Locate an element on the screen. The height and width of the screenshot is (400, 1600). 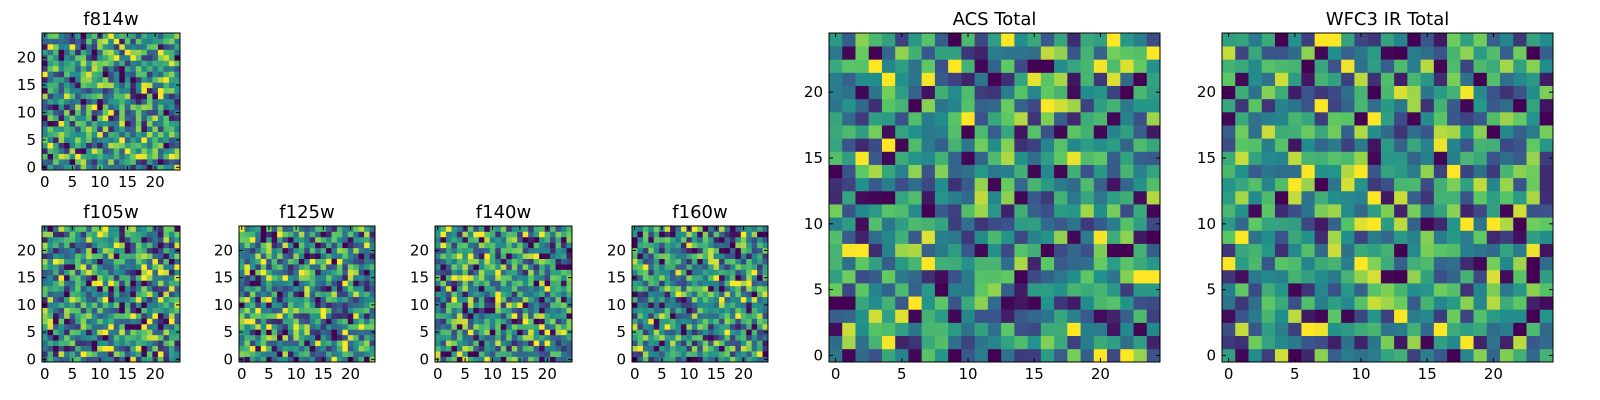
y-tick-label: 10 is located at coordinates (616, 305).